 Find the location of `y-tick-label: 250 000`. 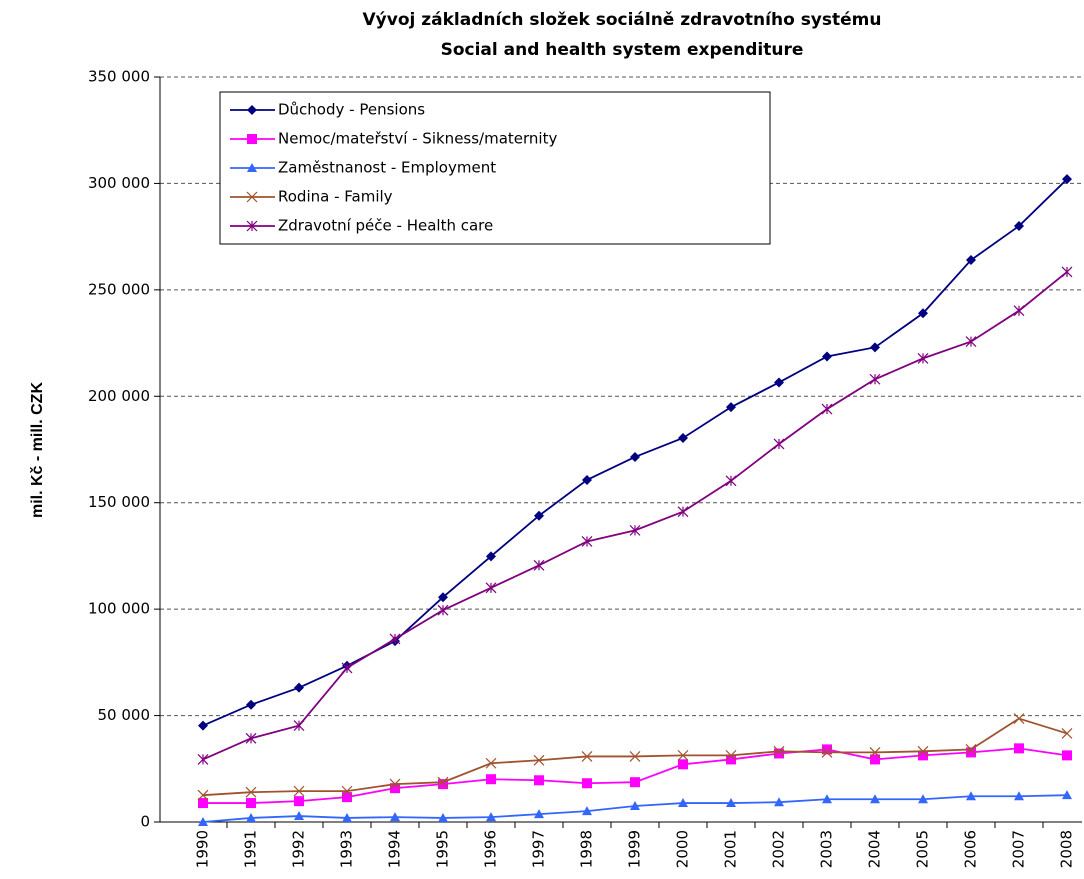

y-tick-label: 250 000 is located at coordinates (119, 289).